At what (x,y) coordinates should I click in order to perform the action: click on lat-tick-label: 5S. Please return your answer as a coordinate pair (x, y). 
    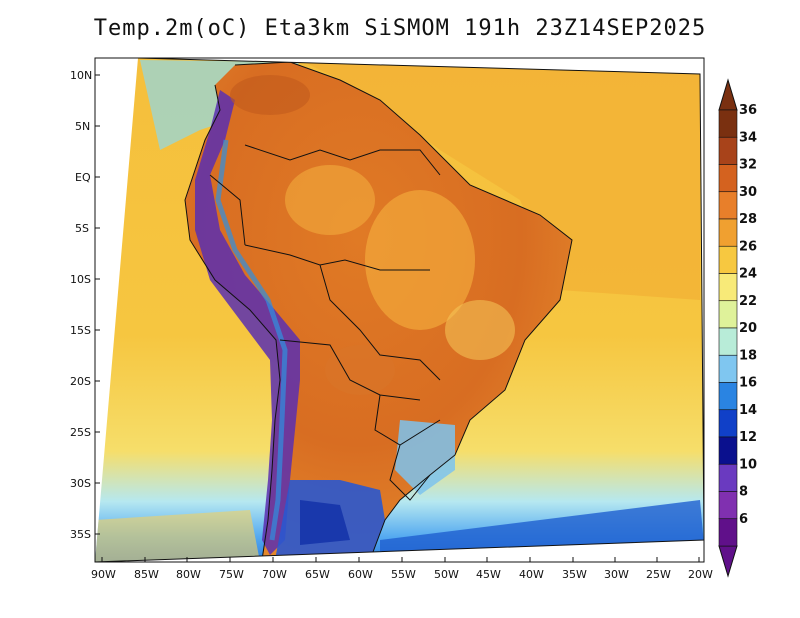
    Looking at the image, I should click on (82, 228).